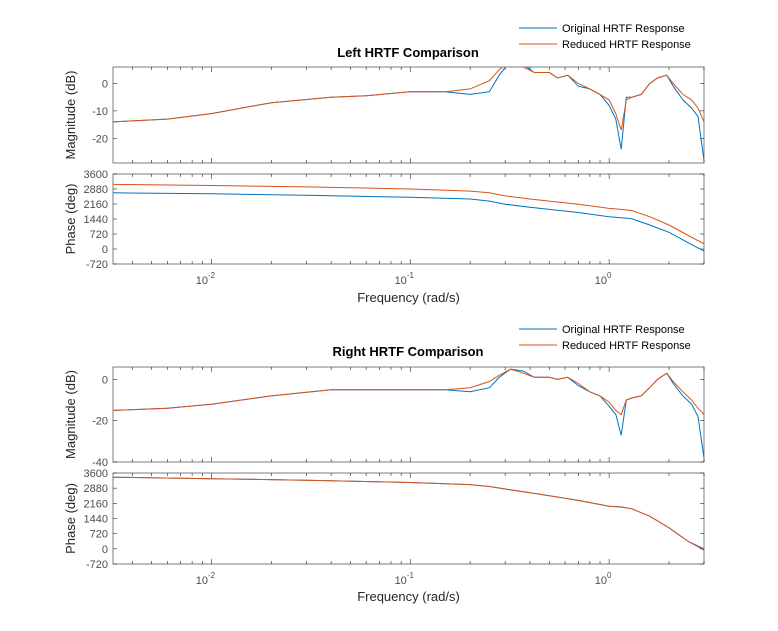 The height and width of the screenshot is (631, 778). I want to click on y-tick-label: -10, so click(100, 112).